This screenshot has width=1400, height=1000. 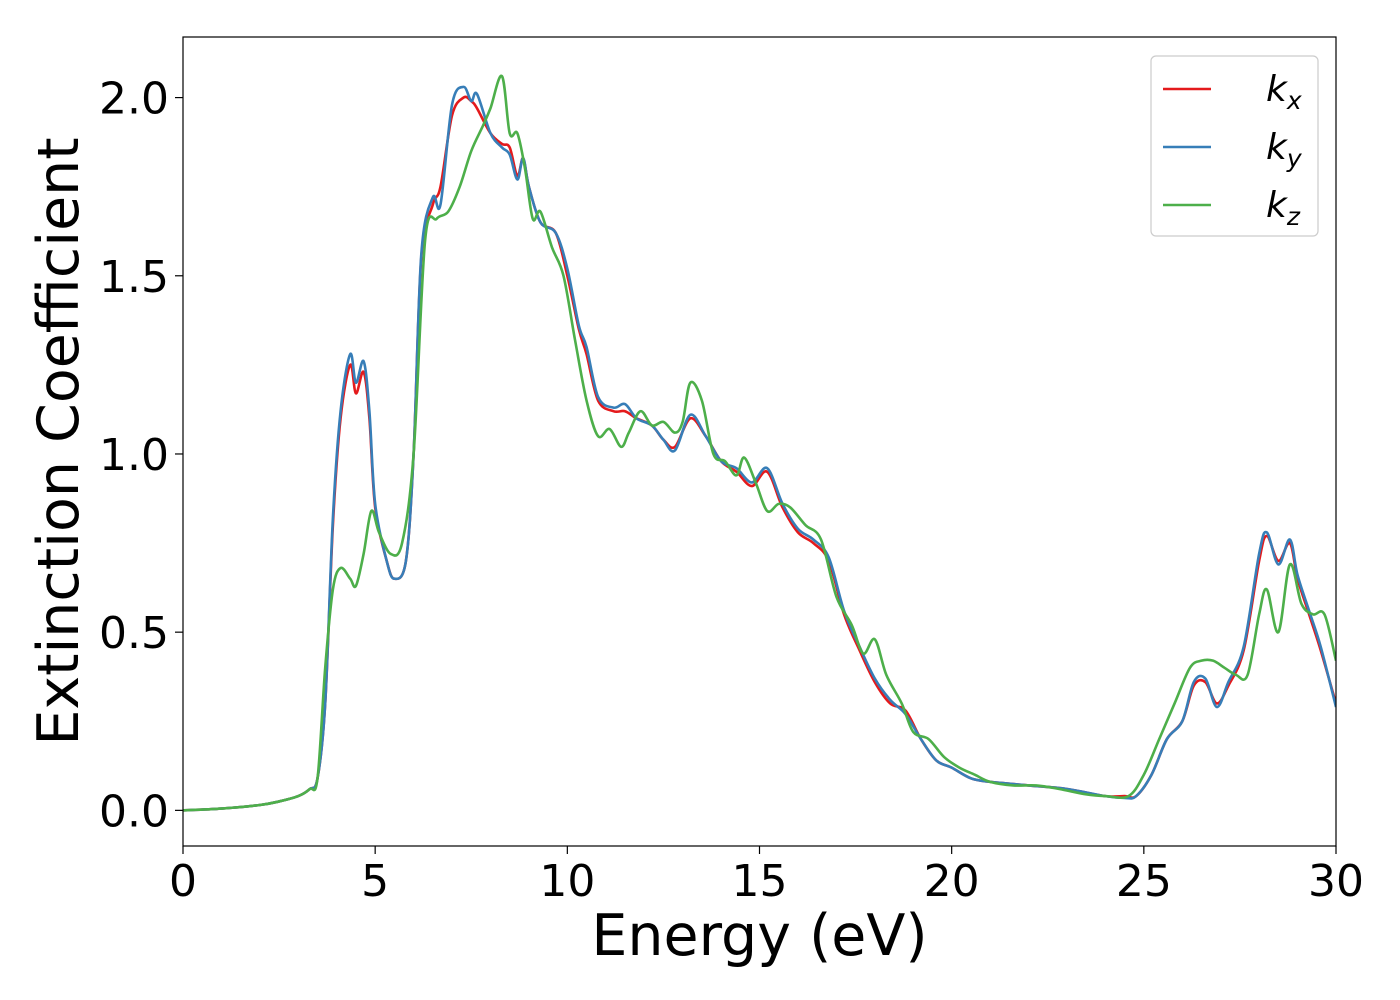 I want to click on x-tick-label: 25, so click(x=1144, y=881).